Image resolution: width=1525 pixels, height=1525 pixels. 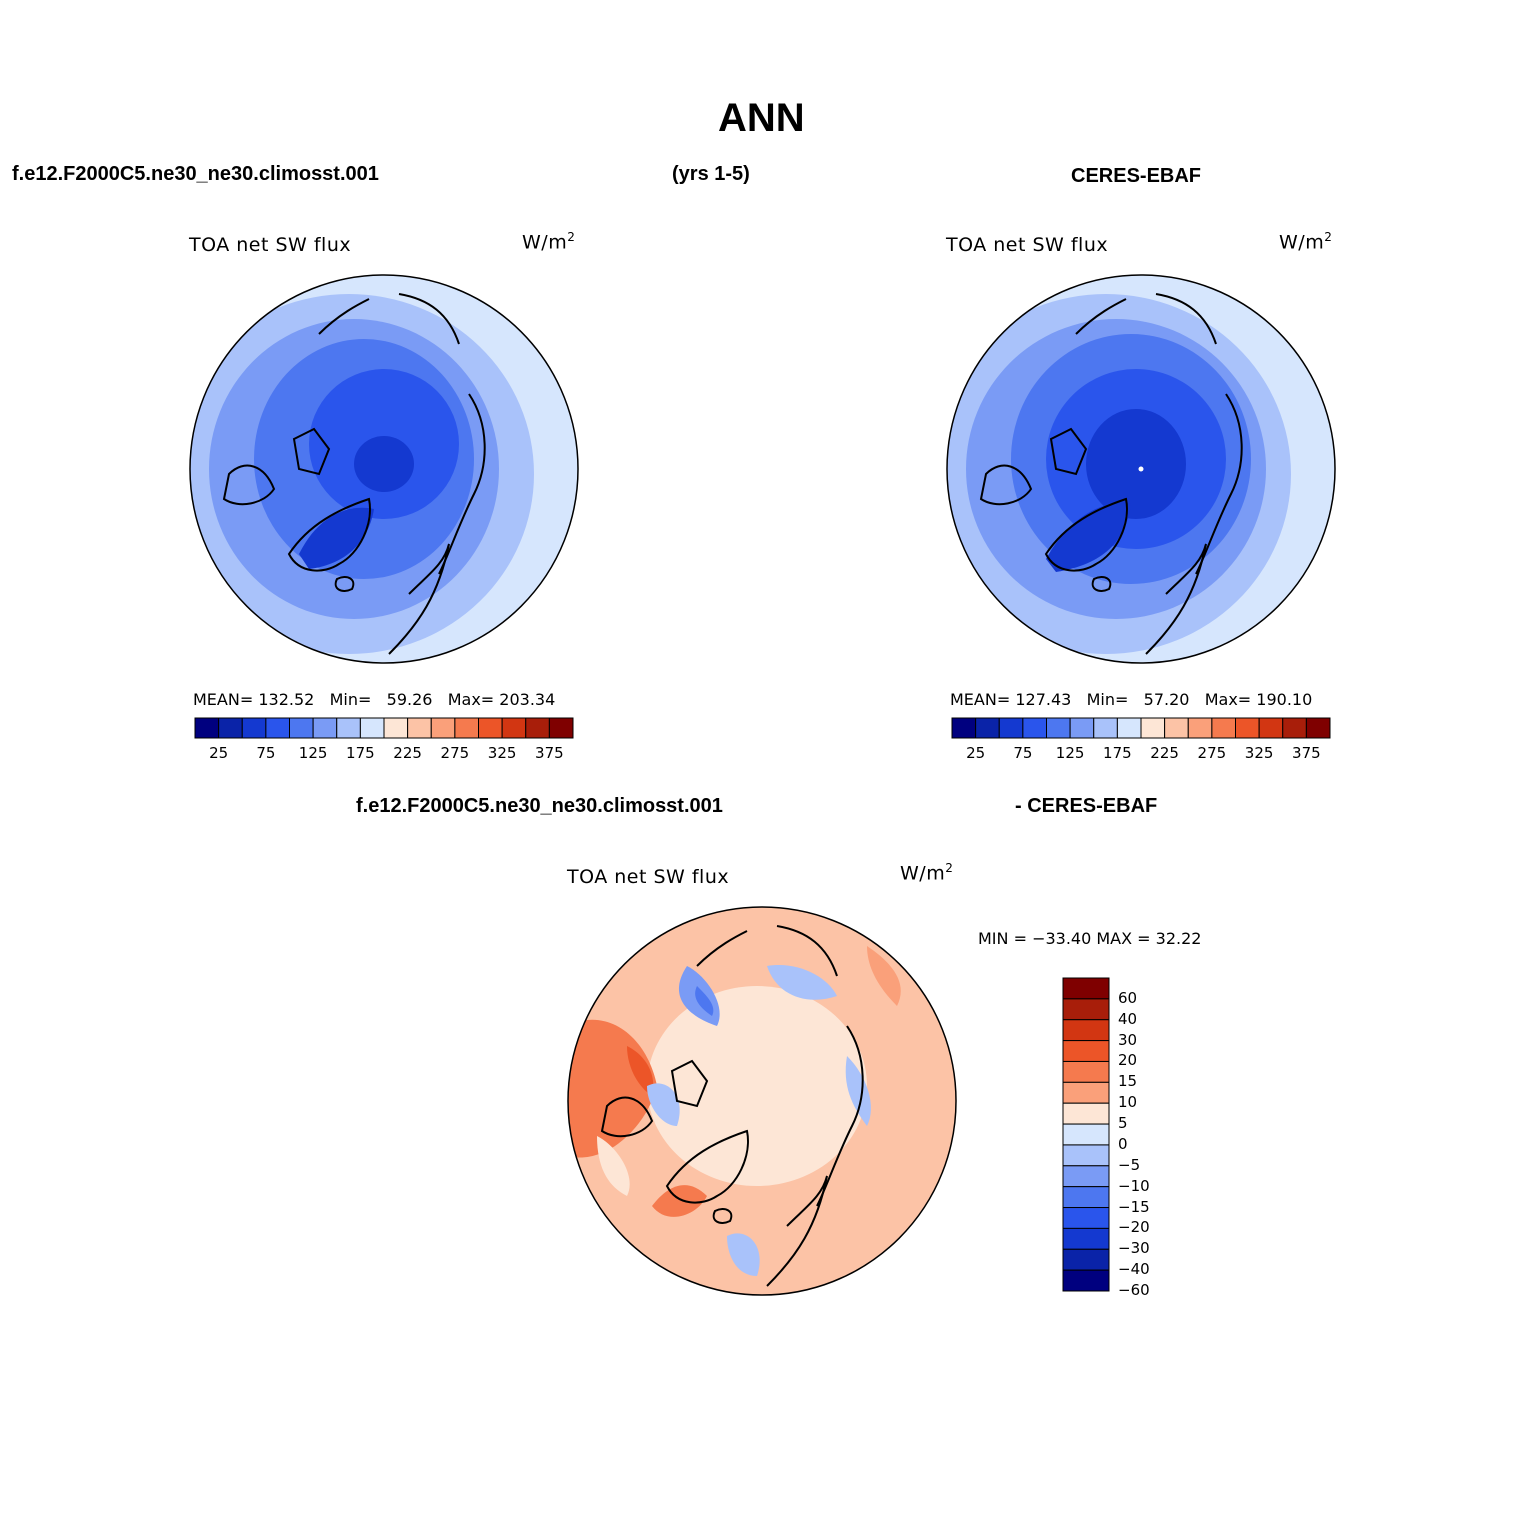 What do you see at coordinates (1129, 1164) in the screenshot?
I see `diff-colorbar-tick-label: −5` at bounding box center [1129, 1164].